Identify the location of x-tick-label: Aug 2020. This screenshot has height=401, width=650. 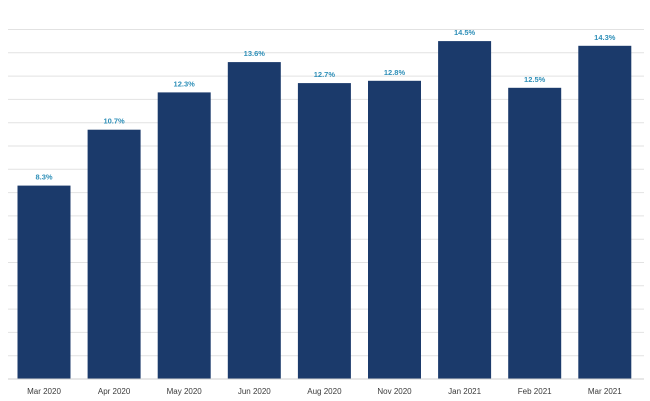
(324, 391).